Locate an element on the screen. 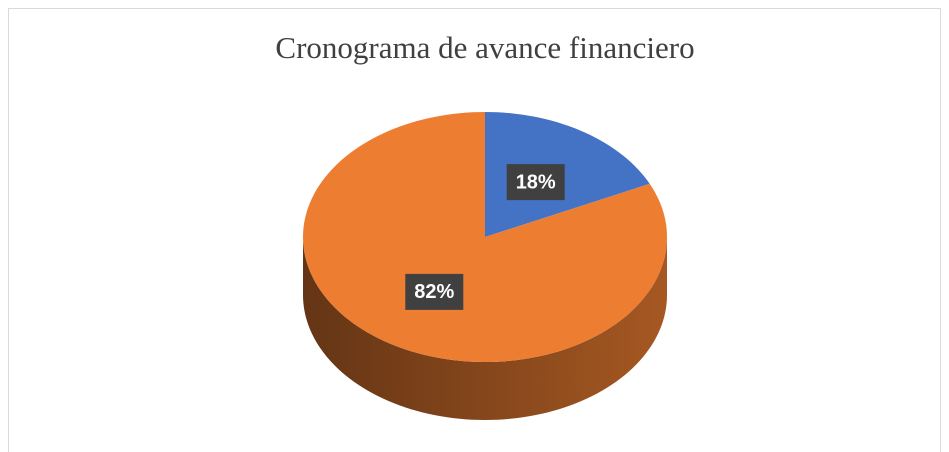 Image resolution: width=949 pixels, height=452 pixels. data-label: 82% is located at coordinates (434, 292).